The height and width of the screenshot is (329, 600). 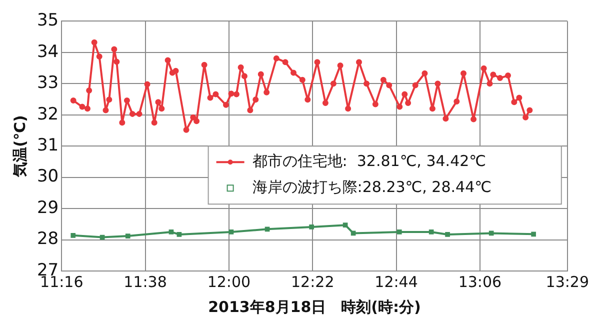 What do you see at coordinates (47, 114) in the screenshot?
I see `y-tick-label: 32` at bounding box center [47, 114].